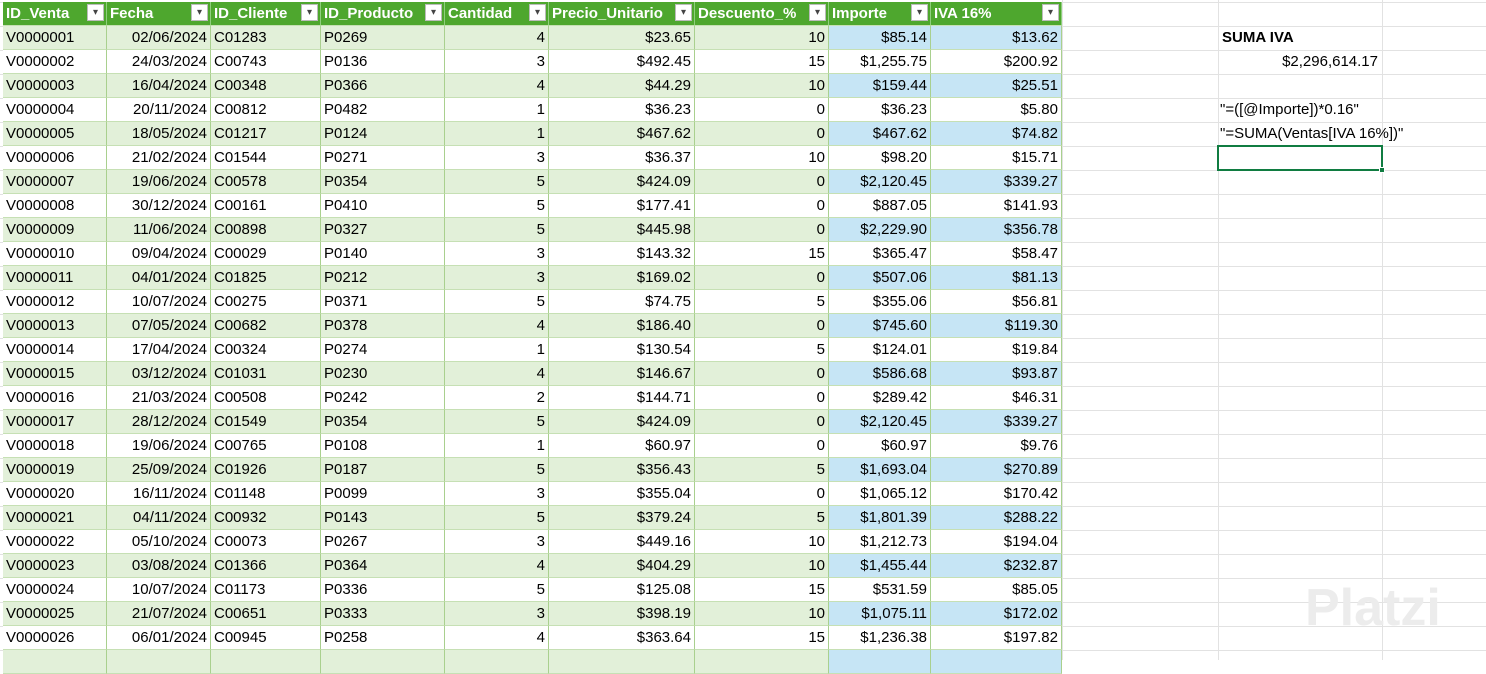 The image size is (1486, 674). Describe the element at coordinates (497, 398) in the screenshot. I see `table-cell: 2` at that location.